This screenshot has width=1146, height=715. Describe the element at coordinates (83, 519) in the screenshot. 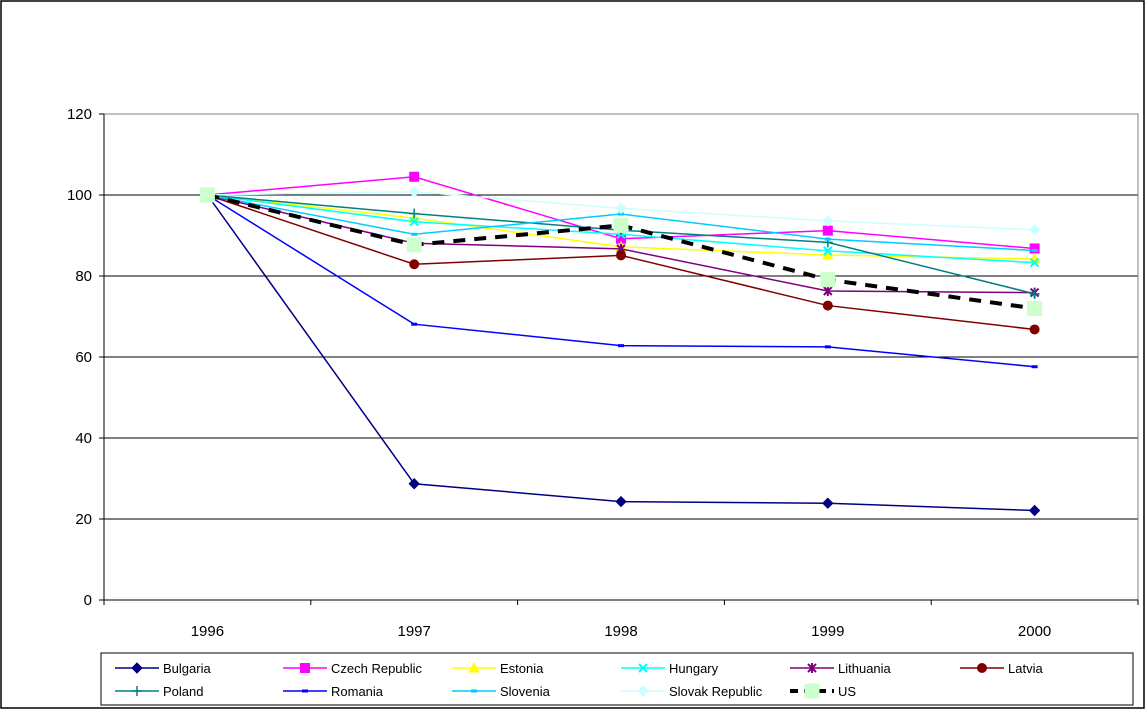

I see `y-tick-label: 20` at that location.